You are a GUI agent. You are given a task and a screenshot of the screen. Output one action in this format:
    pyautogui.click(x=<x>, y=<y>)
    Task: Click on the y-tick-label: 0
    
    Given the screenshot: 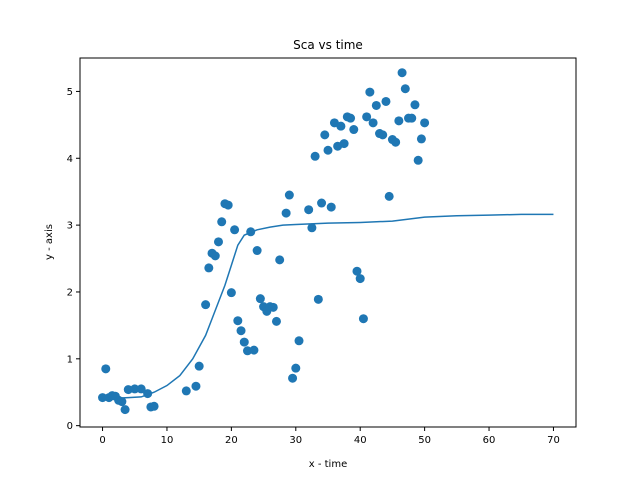 What is the action you would take?
    pyautogui.click(x=70, y=426)
    